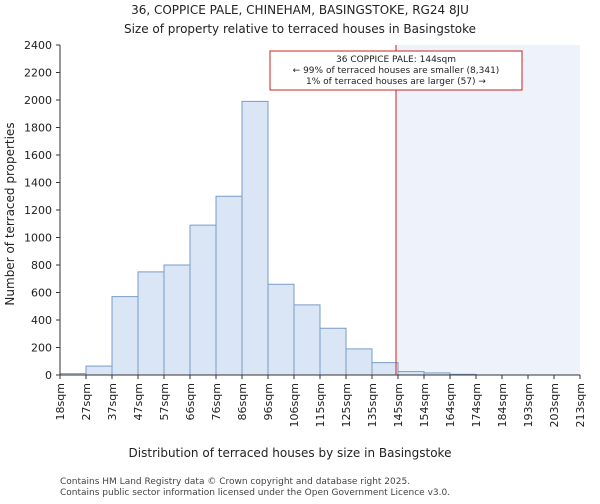 The image size is (600, 504). What do you see at coordinates (41, 293) in the screenshot?
I see `y-tick-label: 600` at bounding box center [41, 293].